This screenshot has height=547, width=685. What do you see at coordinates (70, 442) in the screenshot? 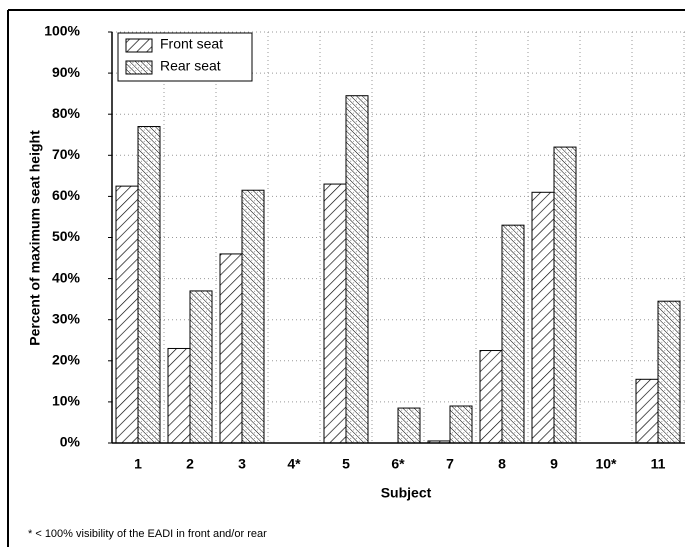
I see `y-tick-label: 0%` at bounding box center [70, 442].